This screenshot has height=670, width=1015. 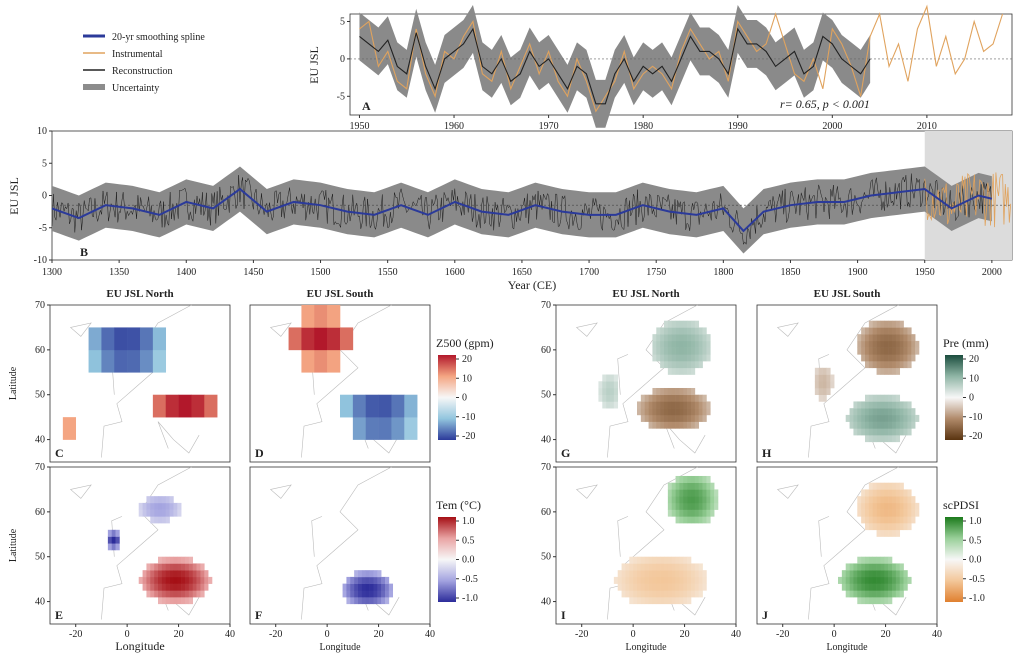 What do you see at coordinates (455, 272) in the screenshot?
I see `panel-b-xtick-label: 1600` at bounding box center [455, 272].